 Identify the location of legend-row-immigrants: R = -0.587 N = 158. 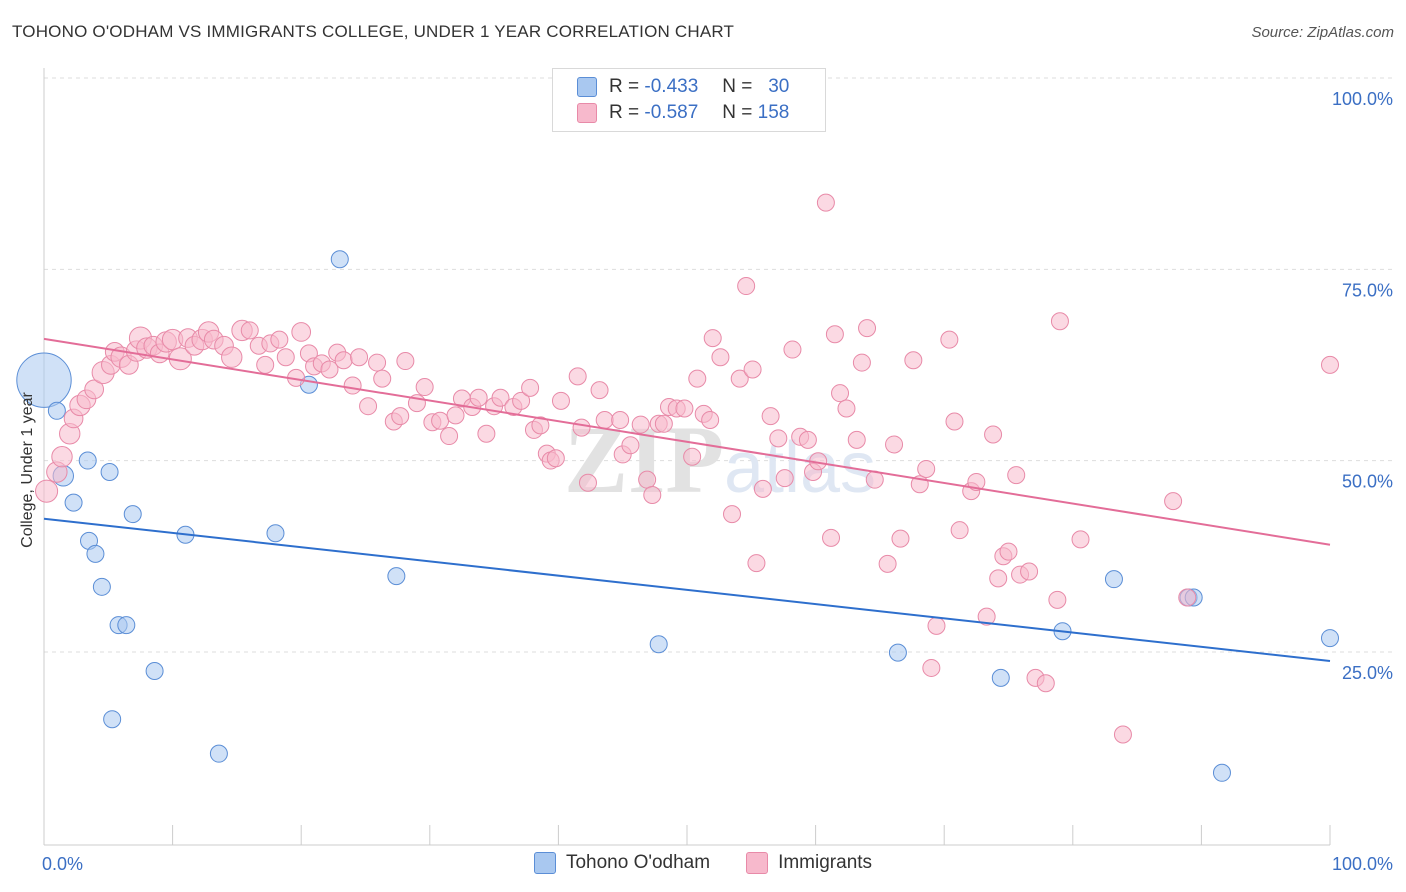
(683, 113).